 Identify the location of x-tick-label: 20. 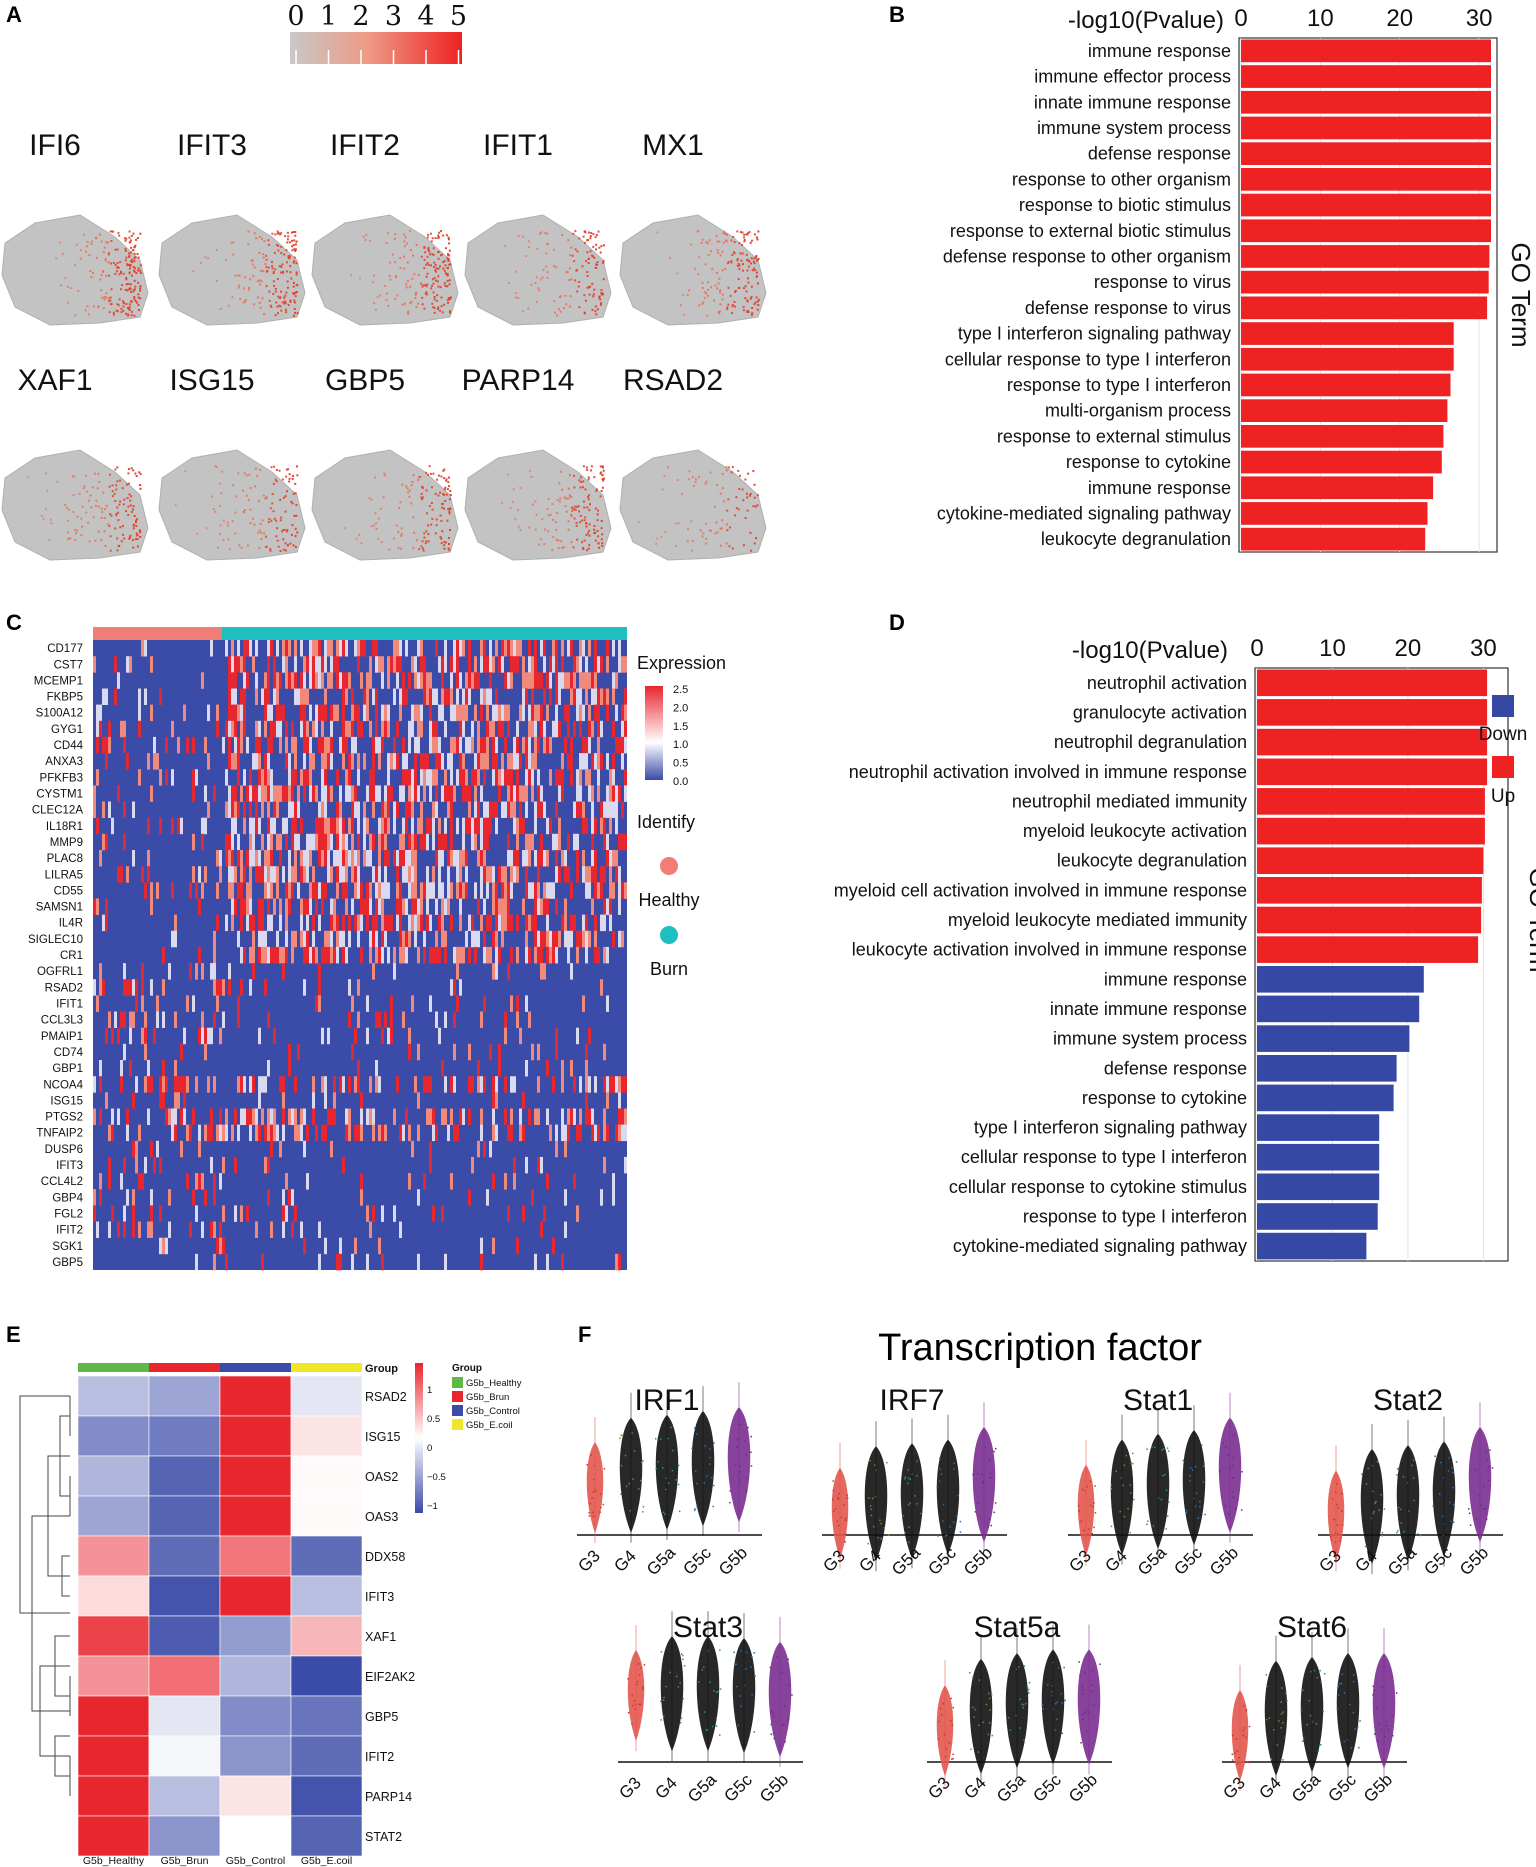
(1408, 648).